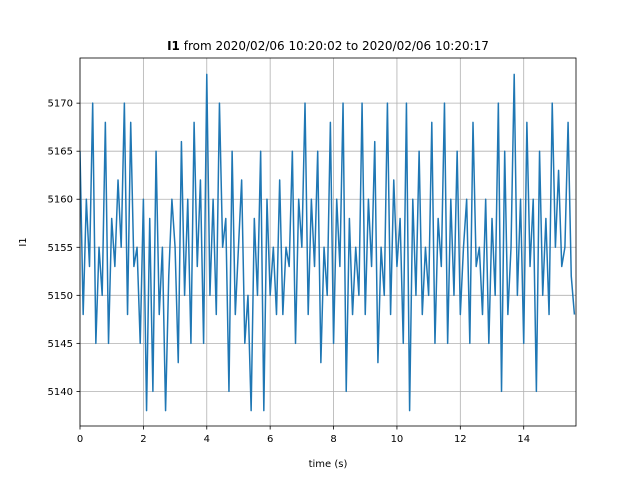 This screenshot has width=640, height=480. Describe the element at coordinates (60, 344) in the screenshot. I see `y-tick-label: 5145` at that location.